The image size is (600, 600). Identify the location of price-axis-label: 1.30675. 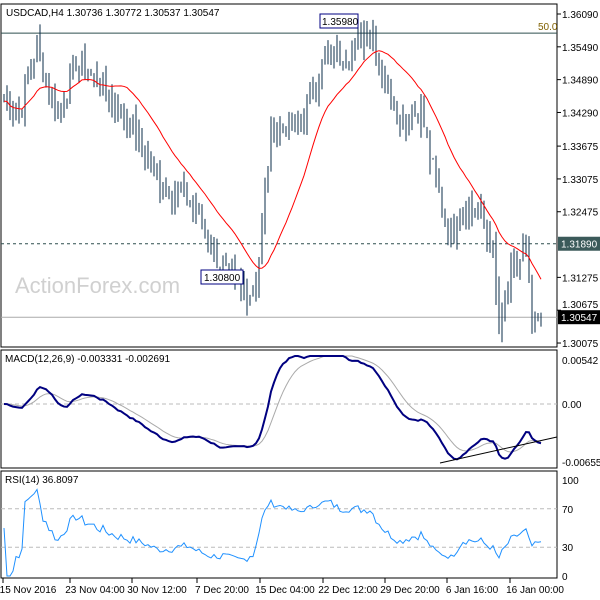
(580, 305).